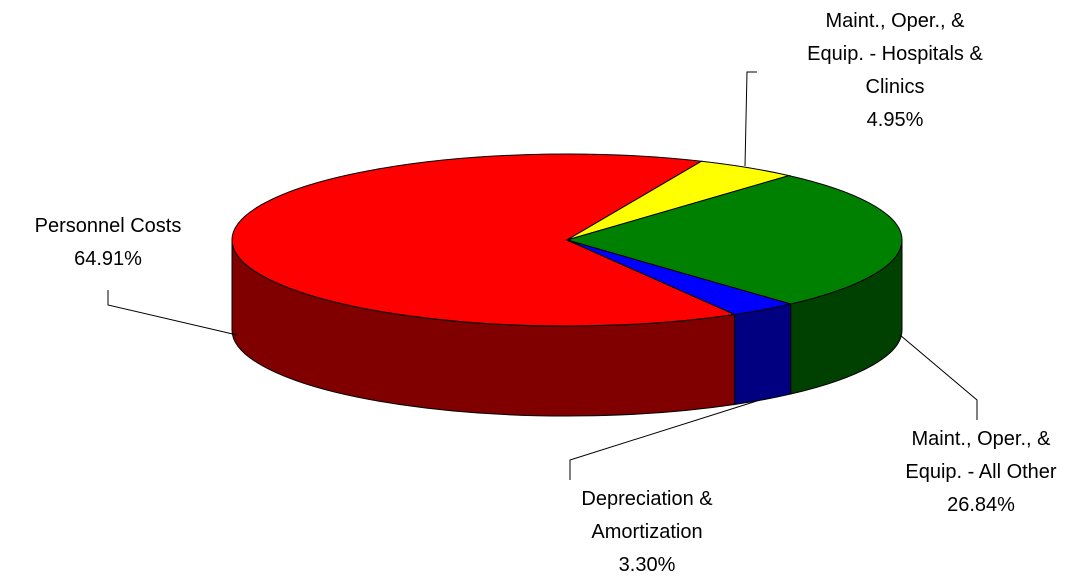 This screenshot has width=1086, height=581. I want to click on value-label: 26.84%, so click(981, 505).